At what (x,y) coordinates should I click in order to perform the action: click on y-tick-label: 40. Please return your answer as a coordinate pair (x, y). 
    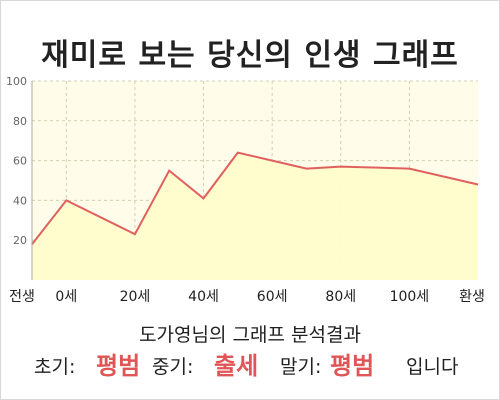
    Looking at the image, I should click on (20, 200).